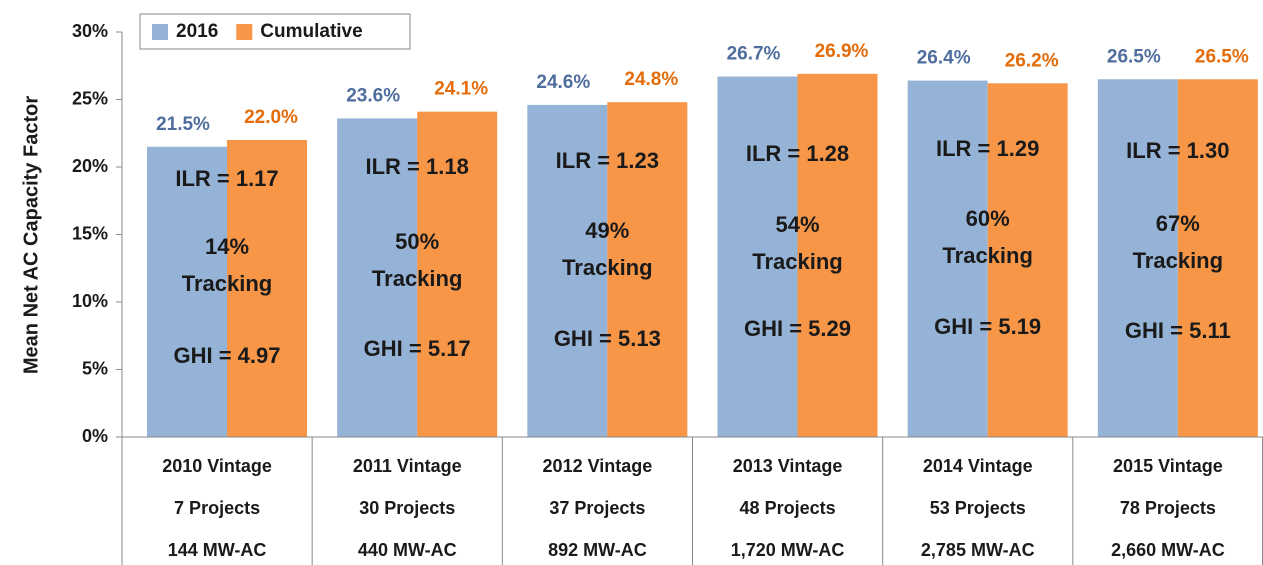 The image size is (1263, 565). What do you see at coordinates (788, 550) in the screenshot?
I see `x-tick-label: 1,720 MW-AC` at bounding box center [788, 550].